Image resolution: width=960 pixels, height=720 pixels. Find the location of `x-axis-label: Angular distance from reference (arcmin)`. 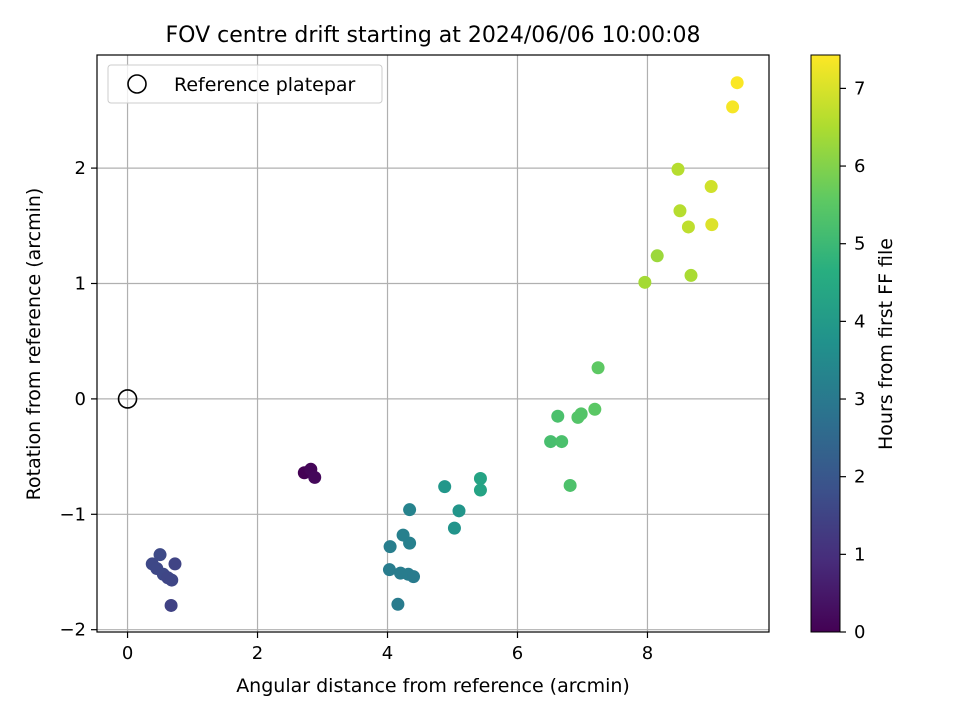

x-axis-label: Angular distance from reference (arcmin) is located at coordinates (433, 686).